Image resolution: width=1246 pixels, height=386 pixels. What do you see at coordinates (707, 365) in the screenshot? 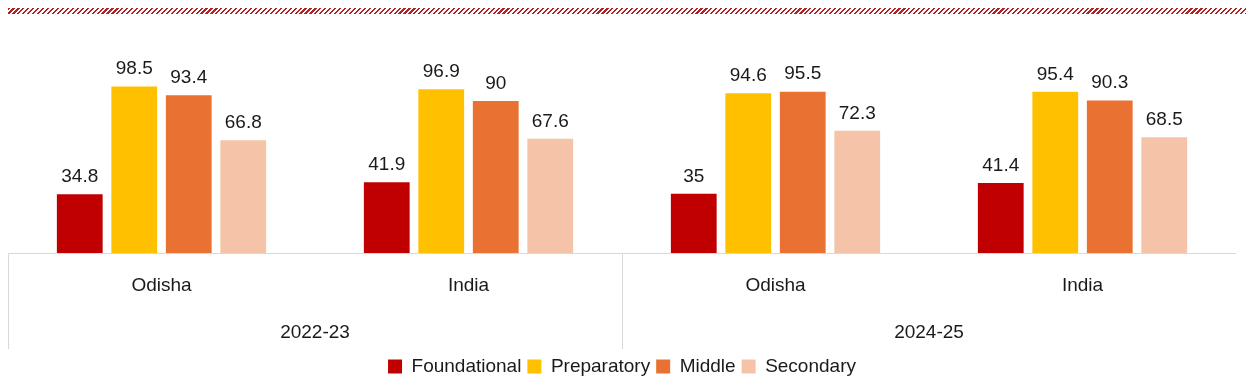
I see `legend-label: Middle` at bounding box center [707, 365].